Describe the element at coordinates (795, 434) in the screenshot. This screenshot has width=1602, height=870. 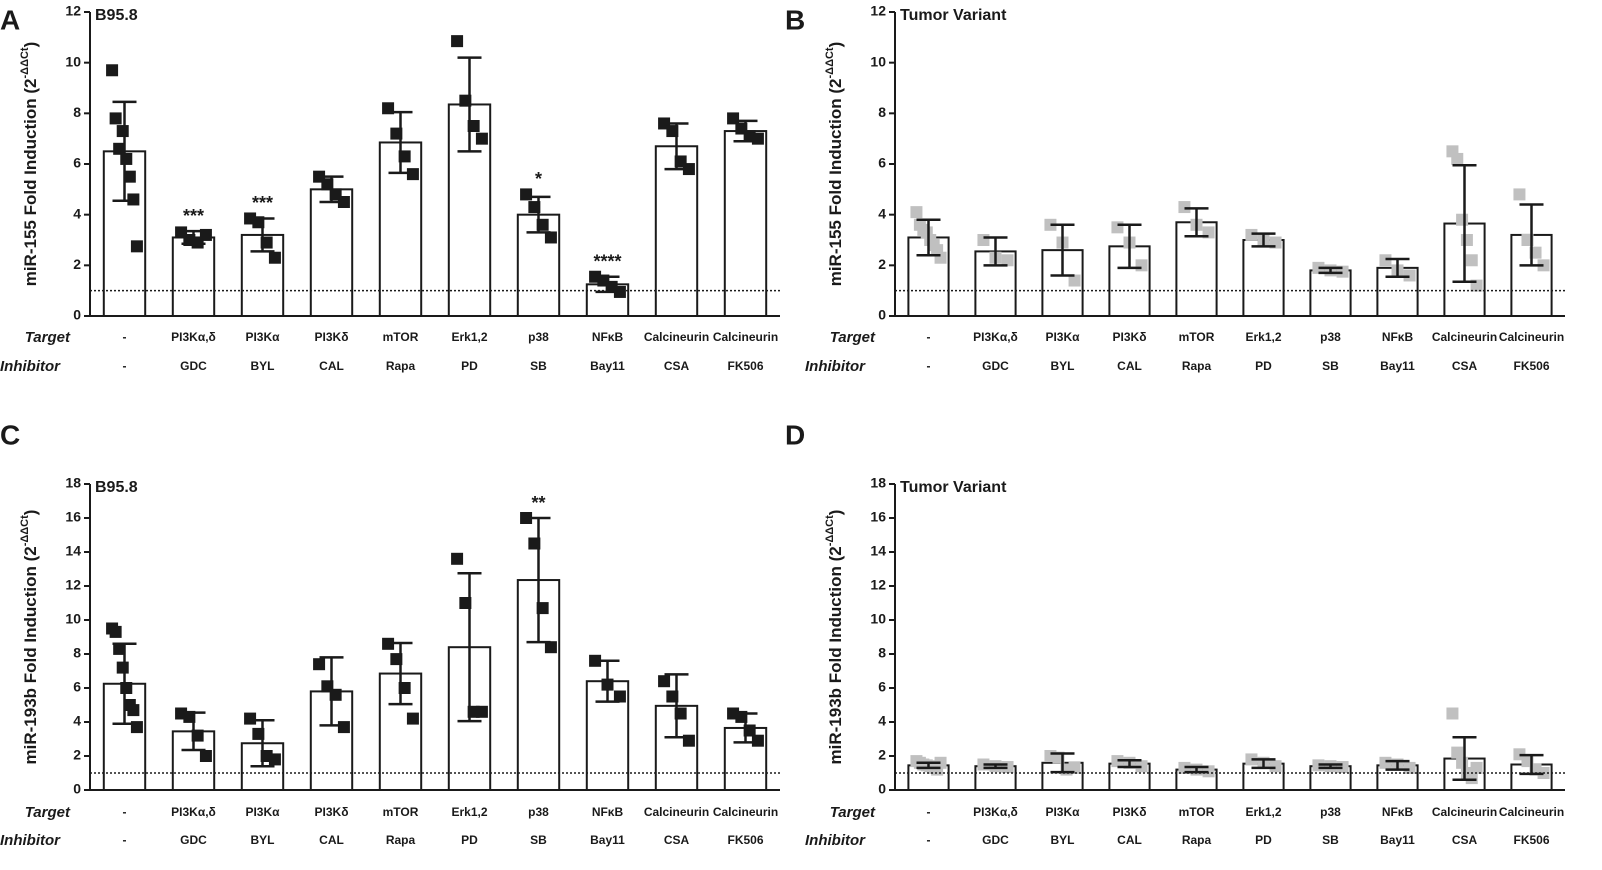
I see `panel-letter: D` at that location.